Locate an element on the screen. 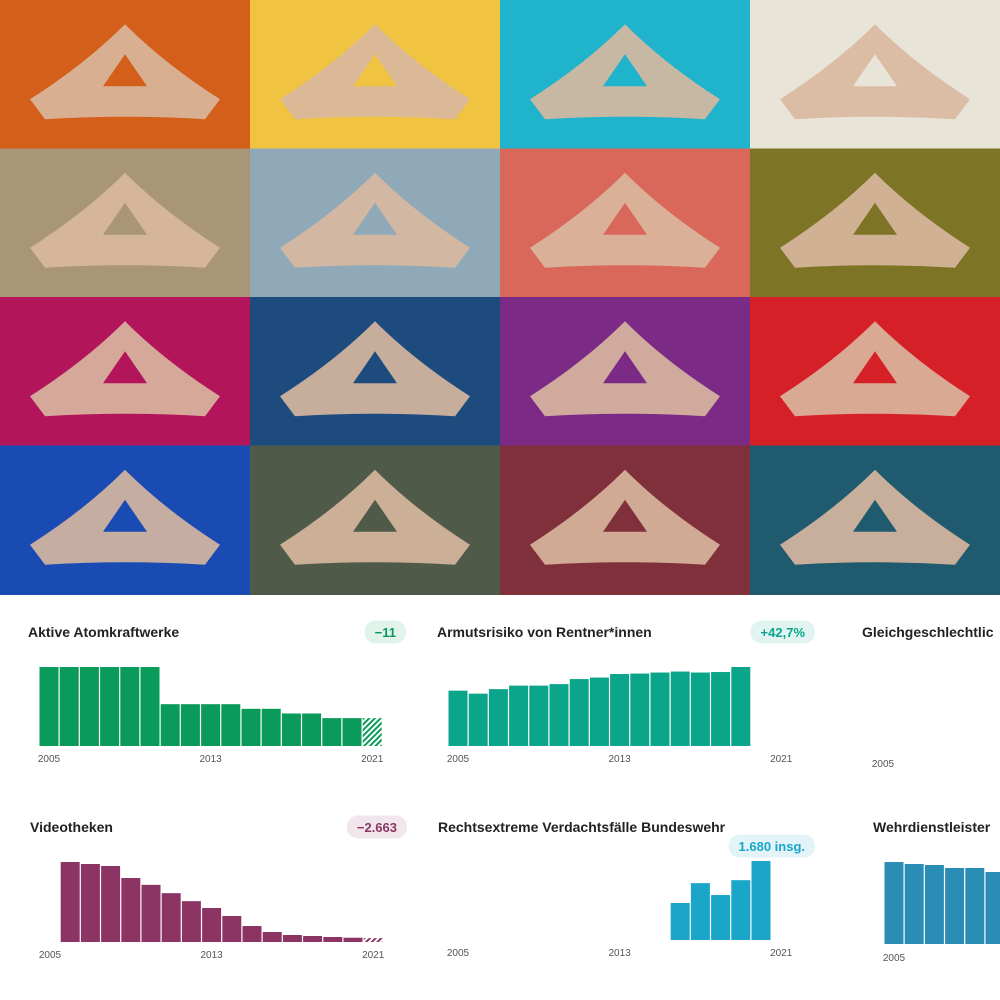  chart: Wehrdienstleister 2005 is located at coordinates (936, 891).